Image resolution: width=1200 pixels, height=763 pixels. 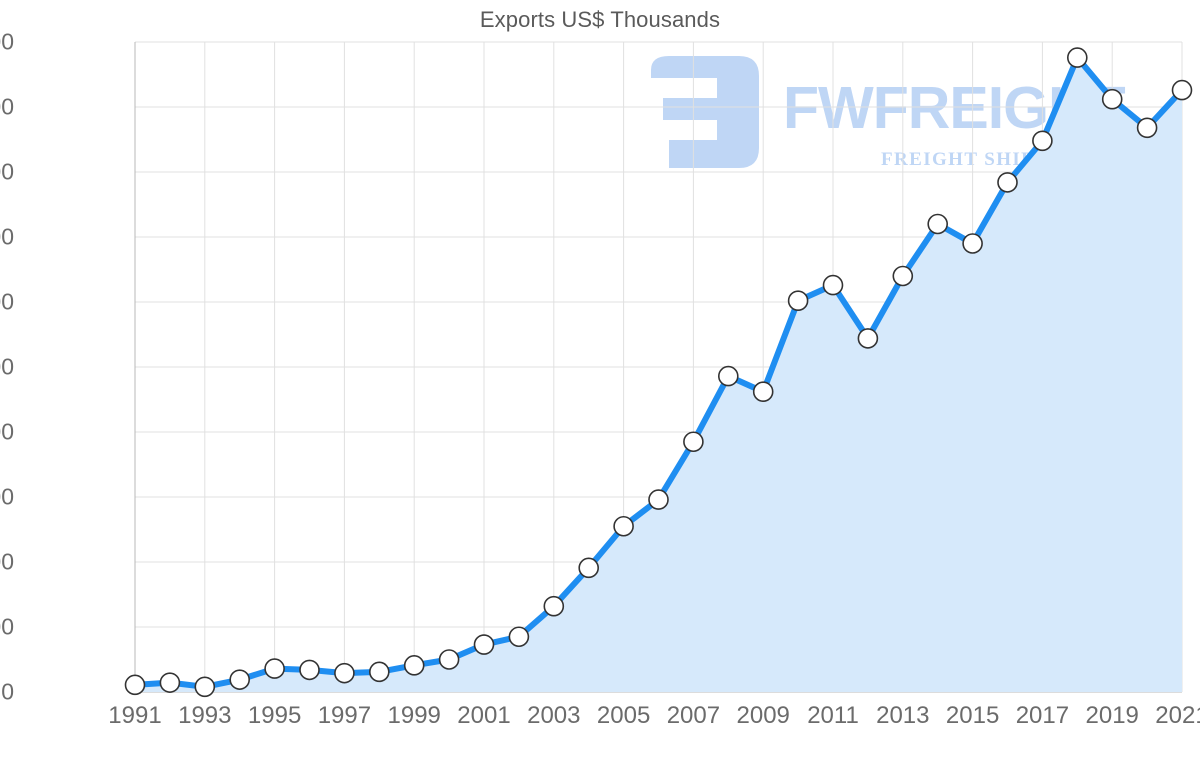 I want to click on x-axis-tick-label: 2011, so click(x=833, y=715).